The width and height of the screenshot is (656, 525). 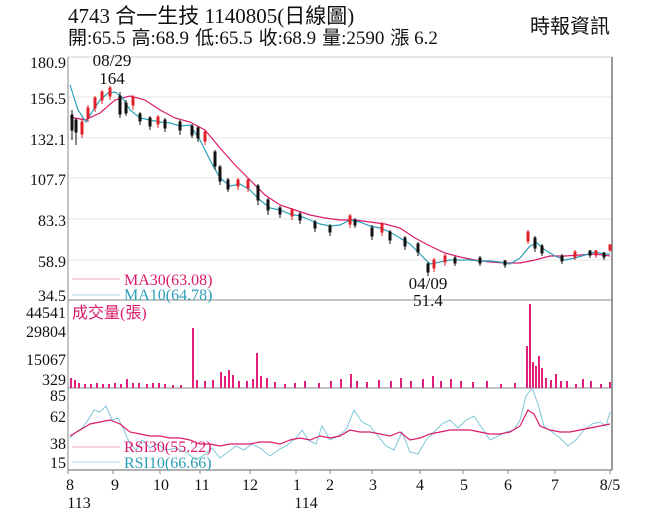 What do you see at coordinates (161, 485) in the screenshot?
I see `x-tick-2: 10` at bounding box center [161, 485].